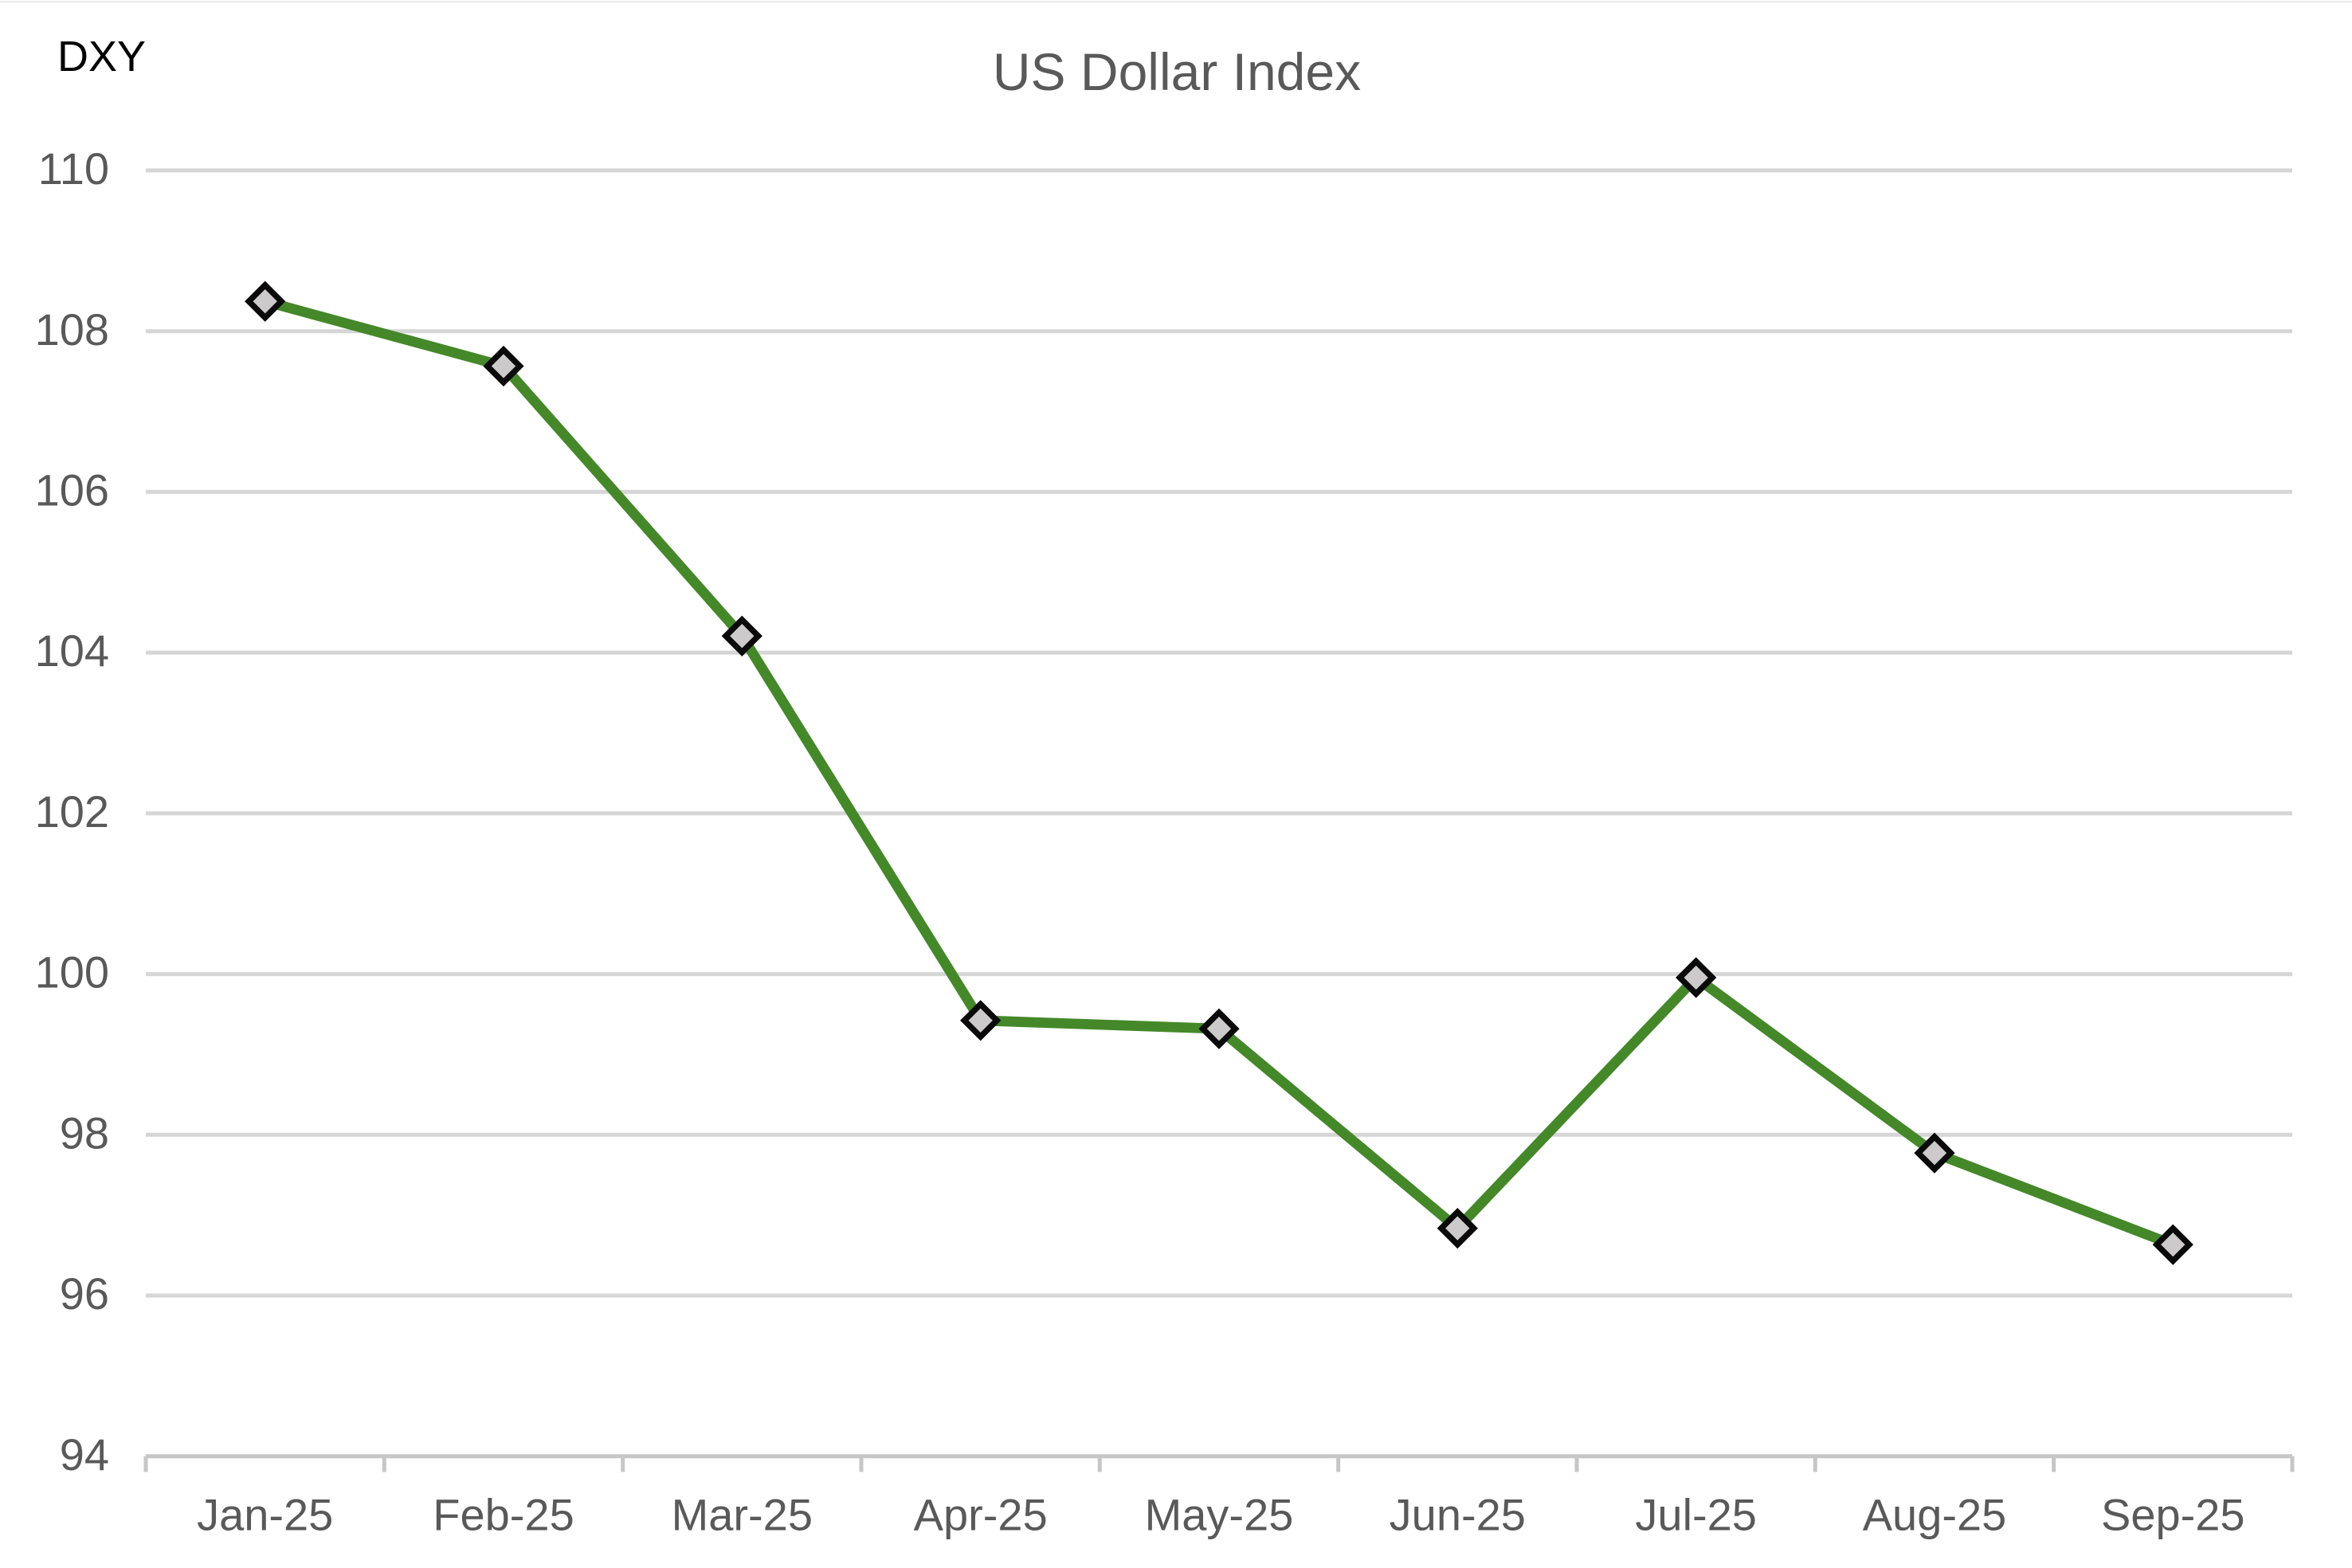 This screenshot has height=1568, width=2352. What do you see at coordinates (101, 56) in the screenshot?
I see `svg-text: DXY` at bounding box center [101, 56].